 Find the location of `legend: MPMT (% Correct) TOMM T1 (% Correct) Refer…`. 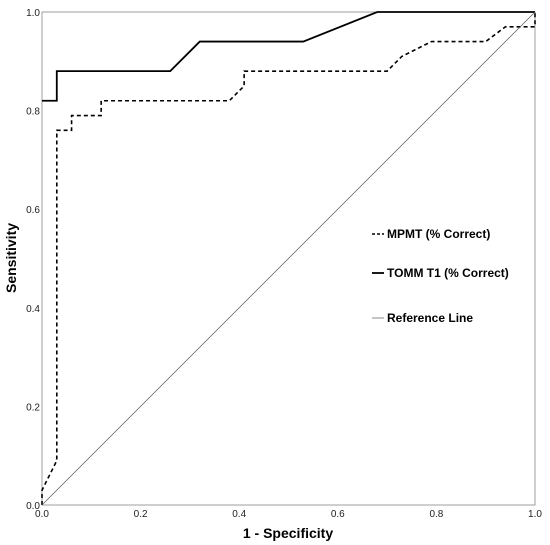

legend: MPMT (% Correct) TOMM T1 (% Correct) Refer… is located at coordinates (440, 276).